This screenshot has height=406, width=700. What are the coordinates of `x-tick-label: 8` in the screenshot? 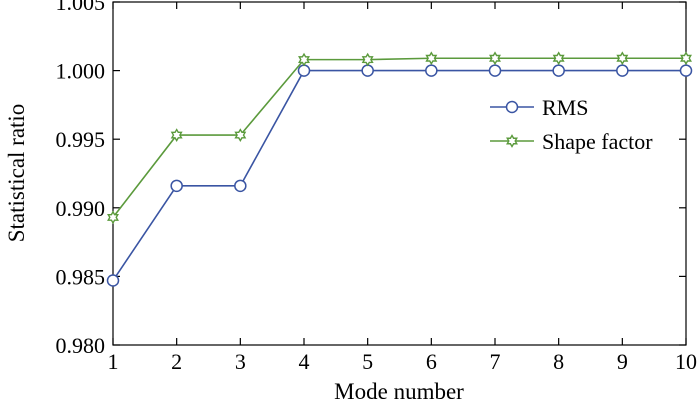 It's located at (558, 361).